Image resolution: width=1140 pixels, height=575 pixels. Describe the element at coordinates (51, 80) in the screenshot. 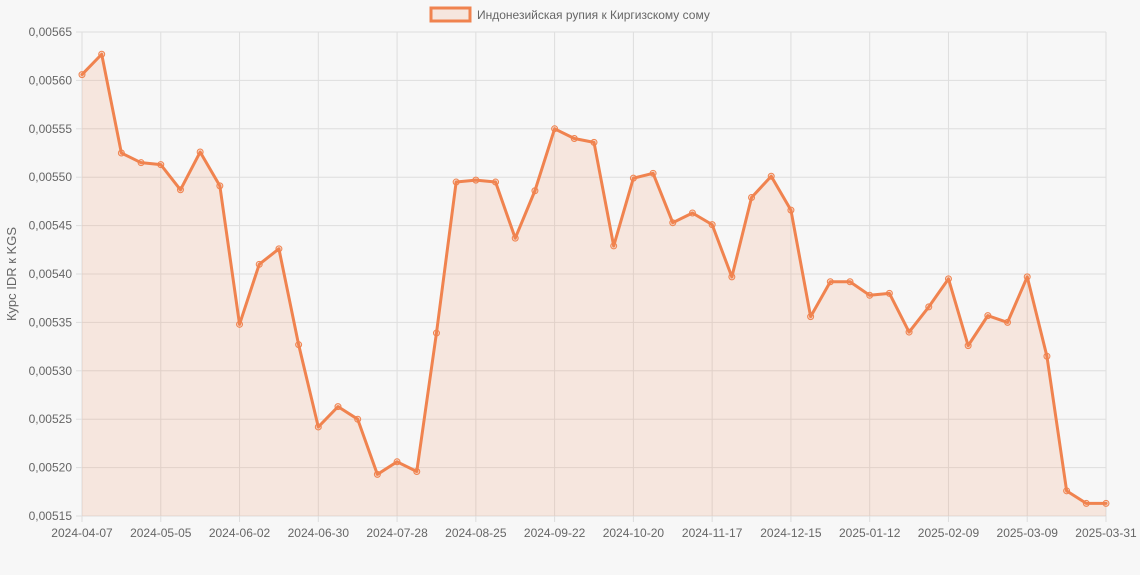

I see `y-tick-label: 0,00560` at that location.